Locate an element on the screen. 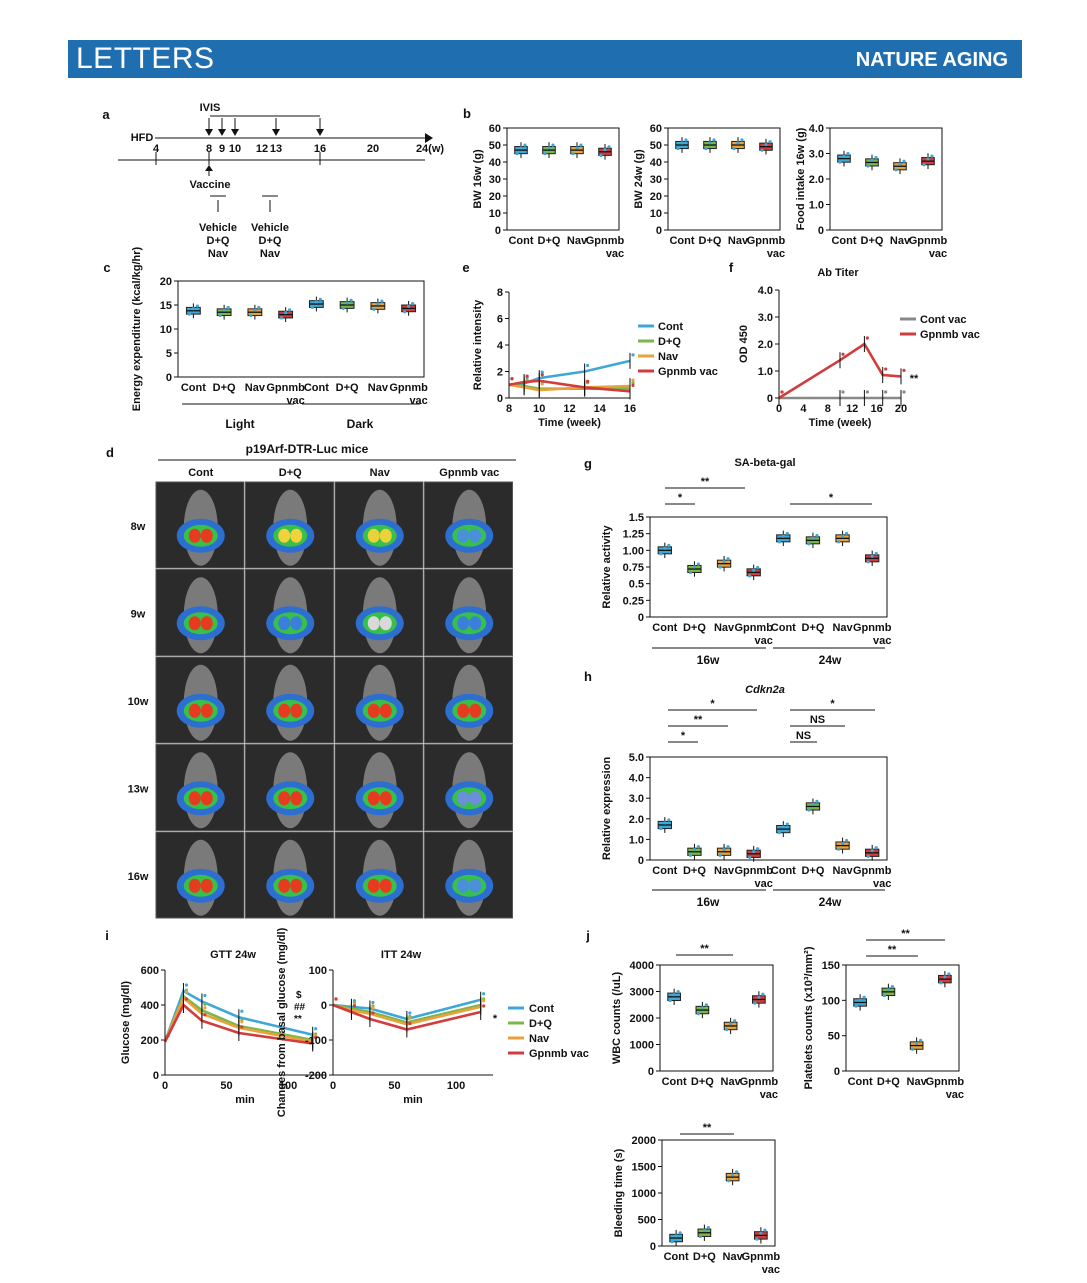 The height and width of the screenshot is (1283, 1087). panel-b-ytick-label: 50 is located at coordinates (495, 146).